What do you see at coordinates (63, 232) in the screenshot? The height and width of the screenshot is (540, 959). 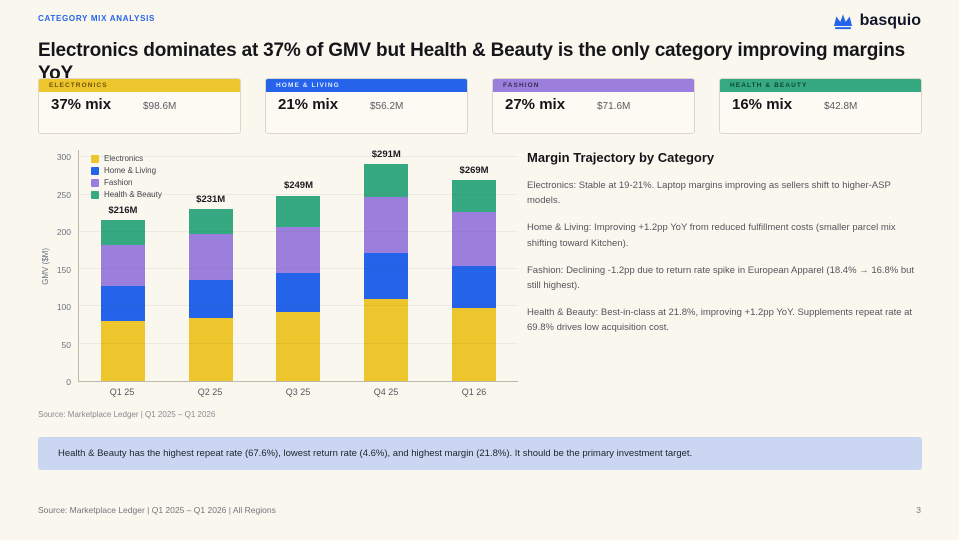 I see `y-tick-label: 200` at bounding box center [63, 232].